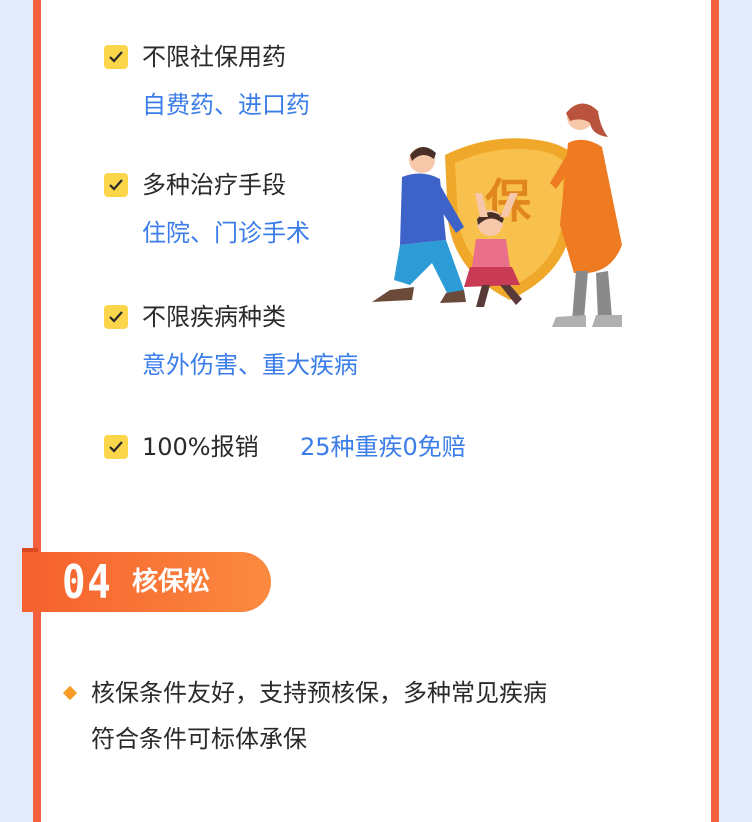 This screenshot has height=822, width=752. What do you see at coordinates (226, 233) in the screenshot?
I see `feature-subtitle: 住院、门诊手术` at bounding box center [226, 233].